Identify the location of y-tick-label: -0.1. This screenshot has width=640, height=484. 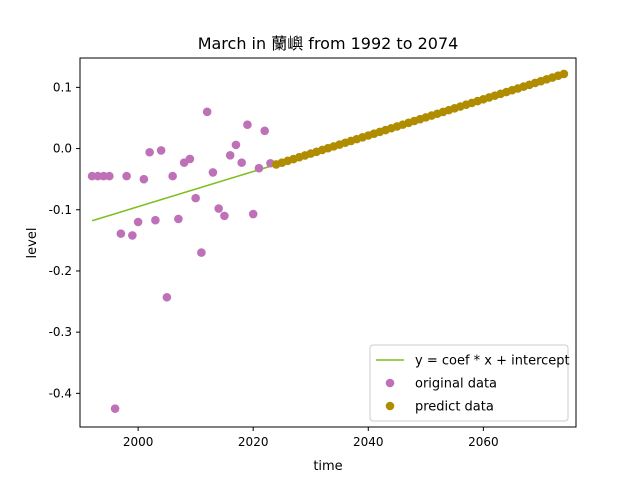
(60, 210).